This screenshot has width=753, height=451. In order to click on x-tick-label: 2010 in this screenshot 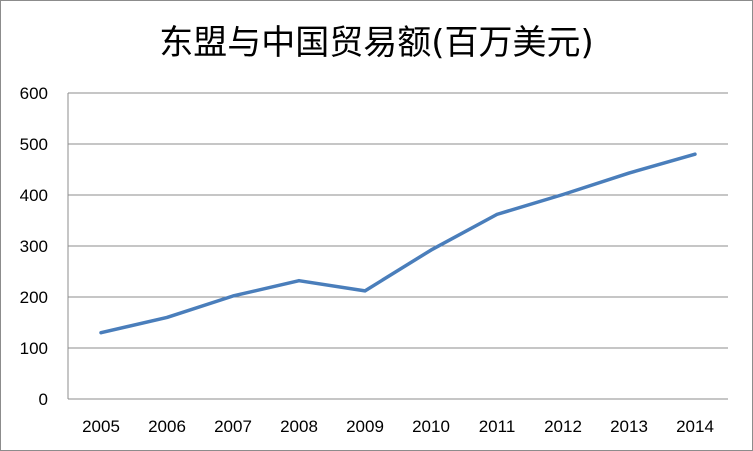, I will do `click(431, 426)`.